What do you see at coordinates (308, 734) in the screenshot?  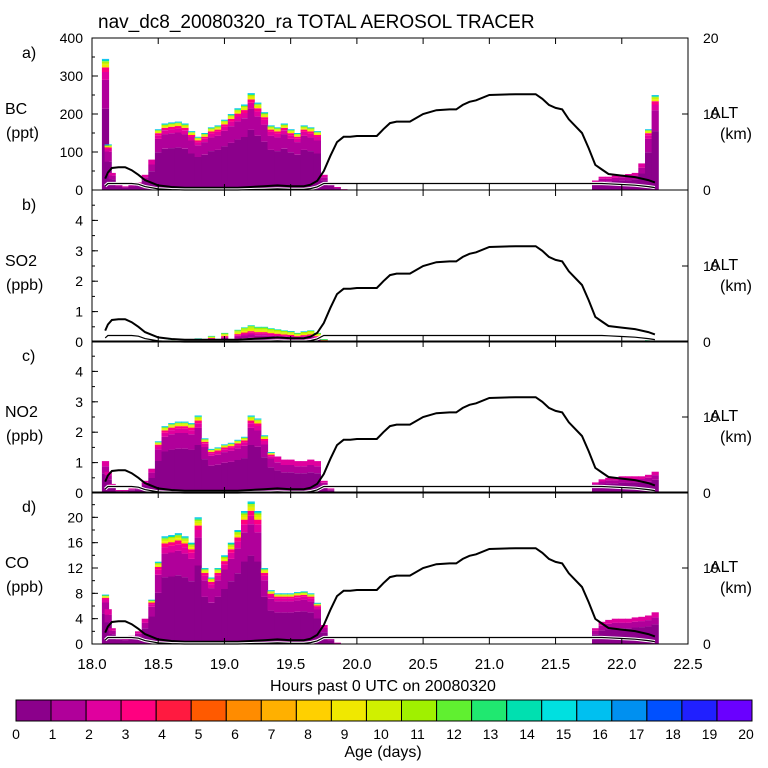 I see `colorbar-tick-label: 8` at bounding box center [308, 734].